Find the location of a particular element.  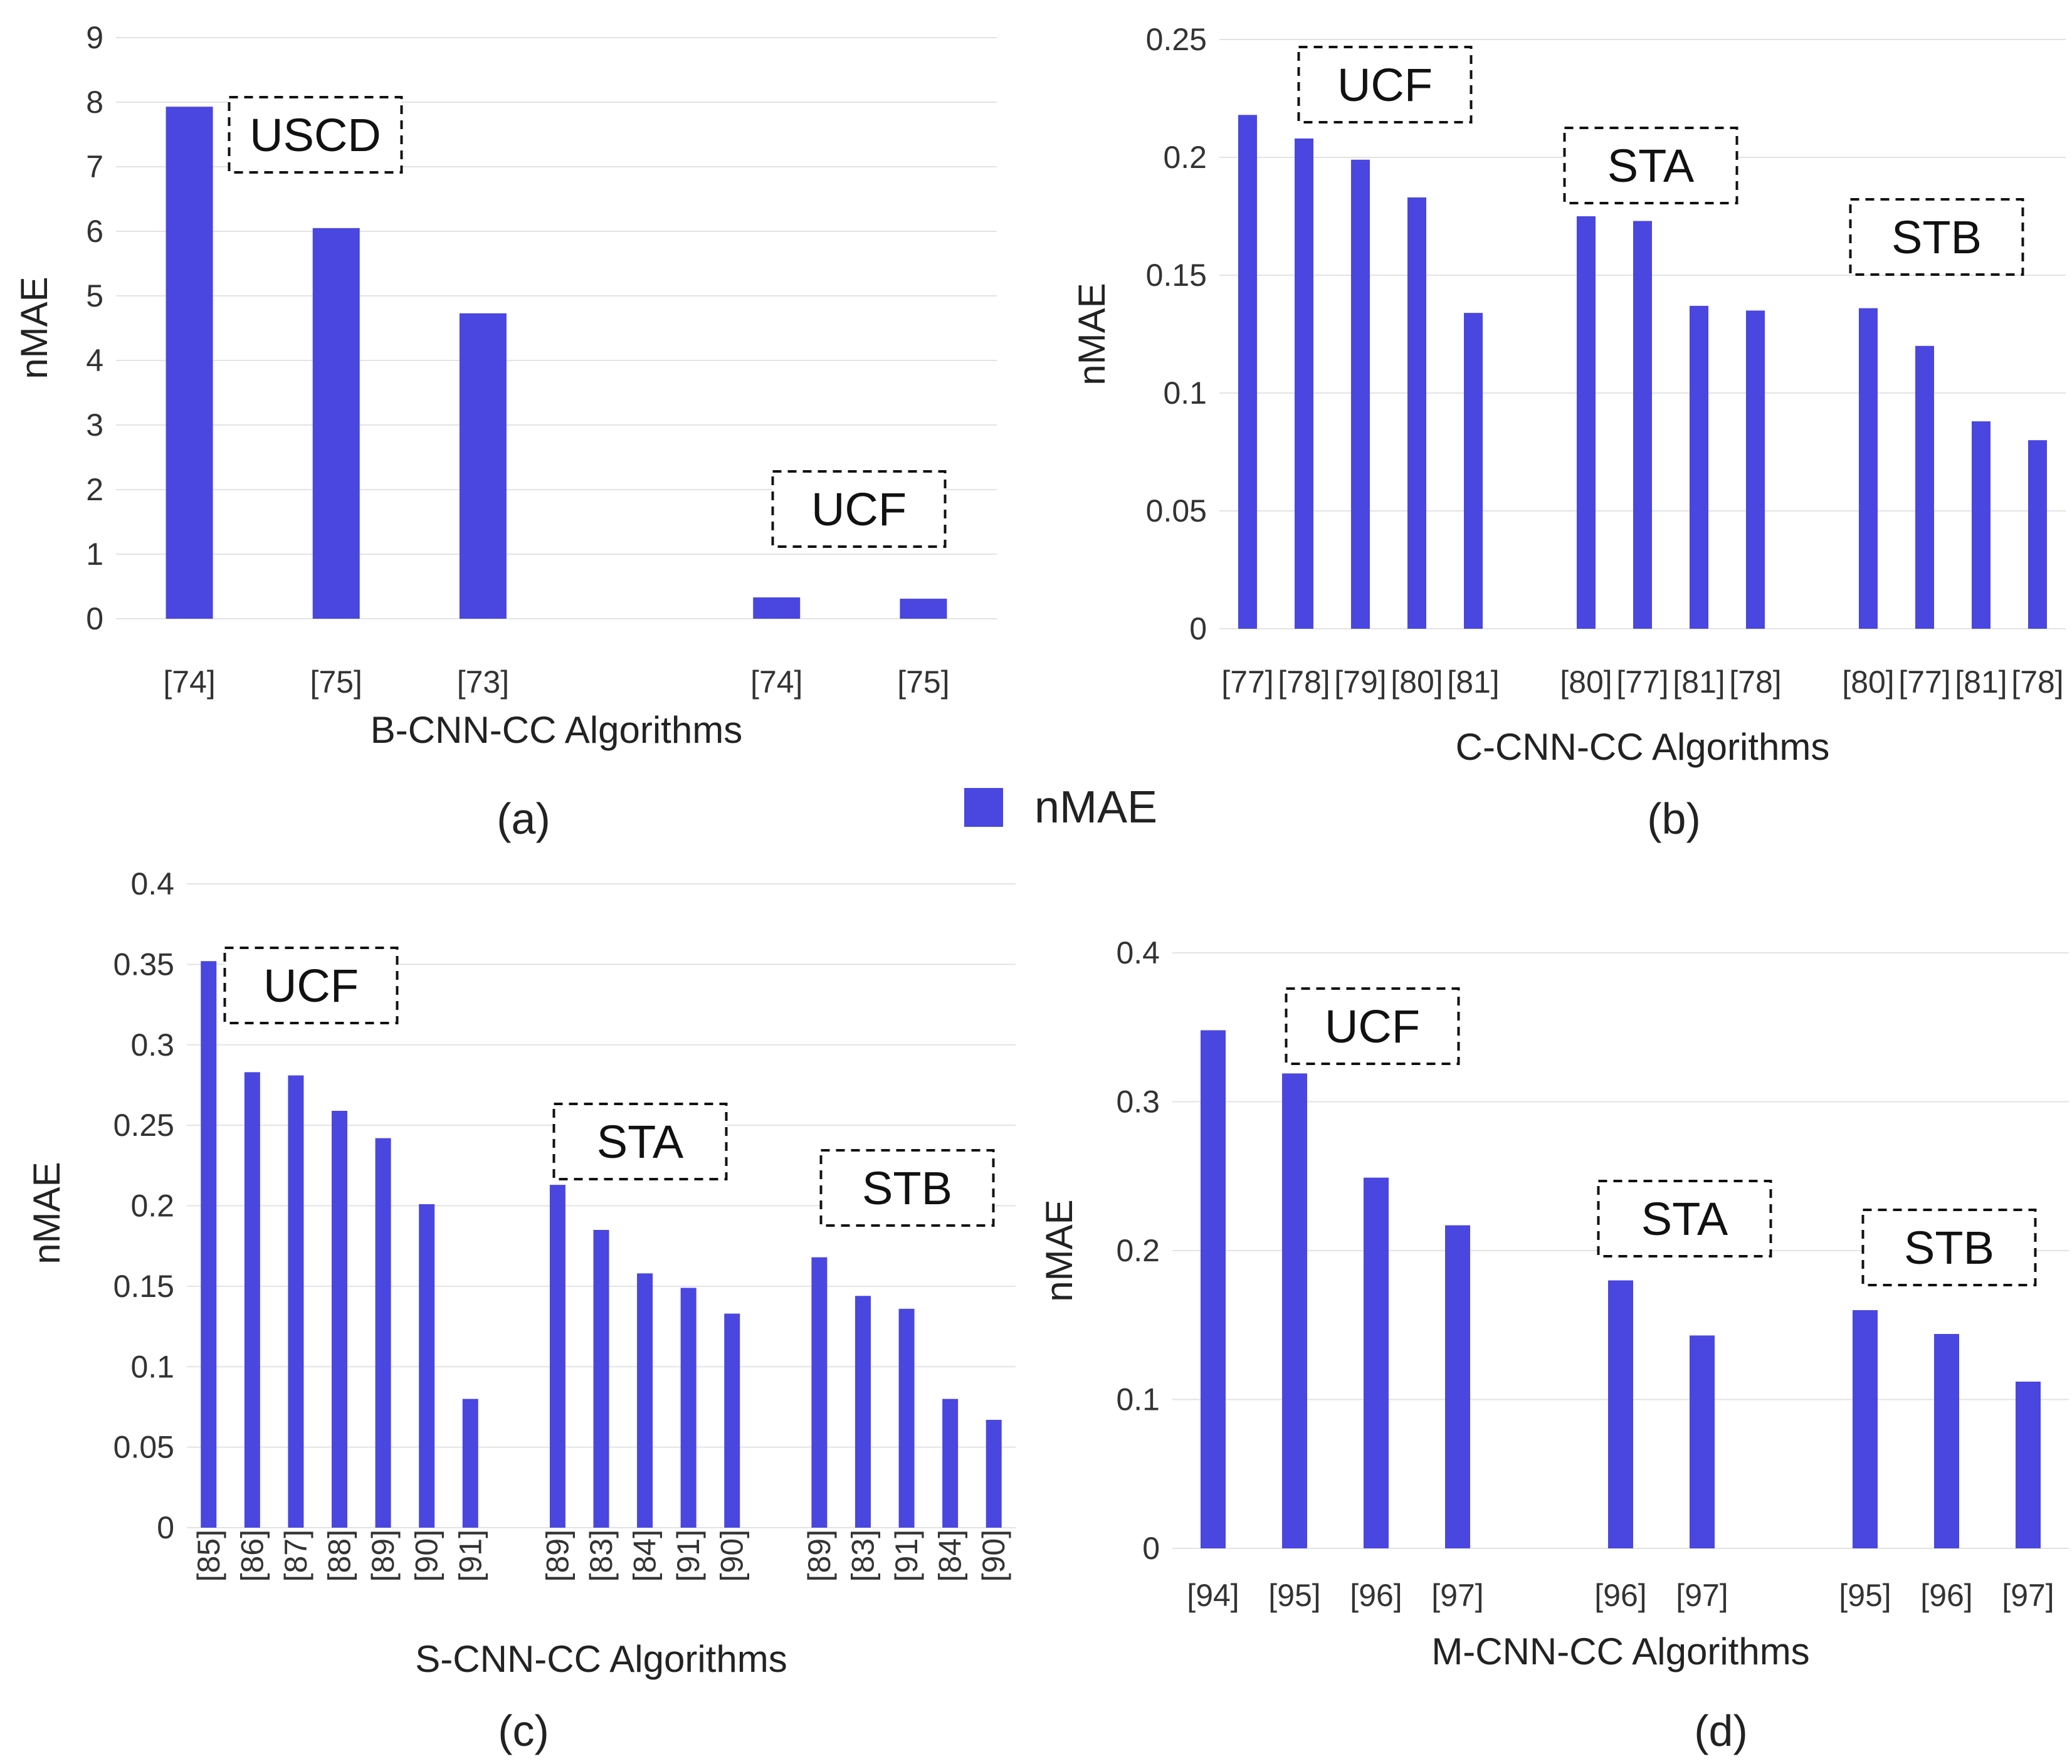

y-tick-label: 5 is located at coordinates (94, 296).